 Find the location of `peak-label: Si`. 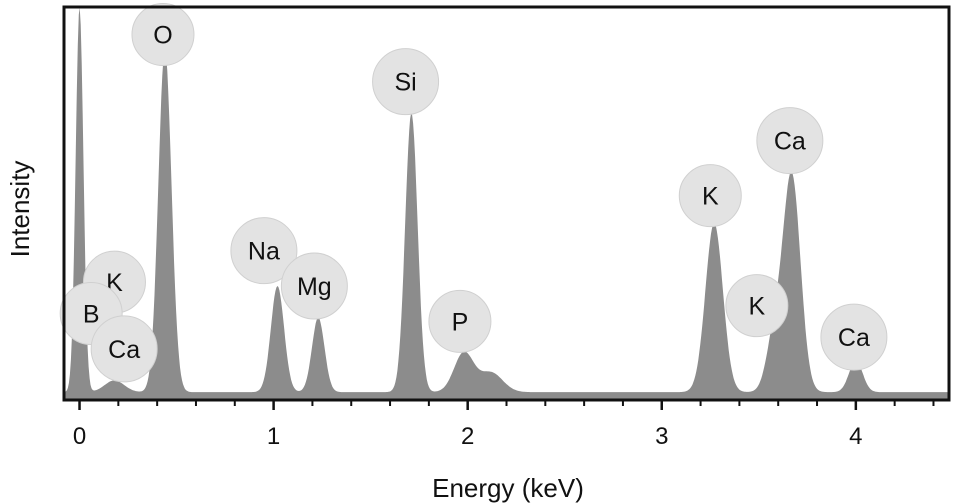

peak-label: Si is located at coordinates (406, 82).